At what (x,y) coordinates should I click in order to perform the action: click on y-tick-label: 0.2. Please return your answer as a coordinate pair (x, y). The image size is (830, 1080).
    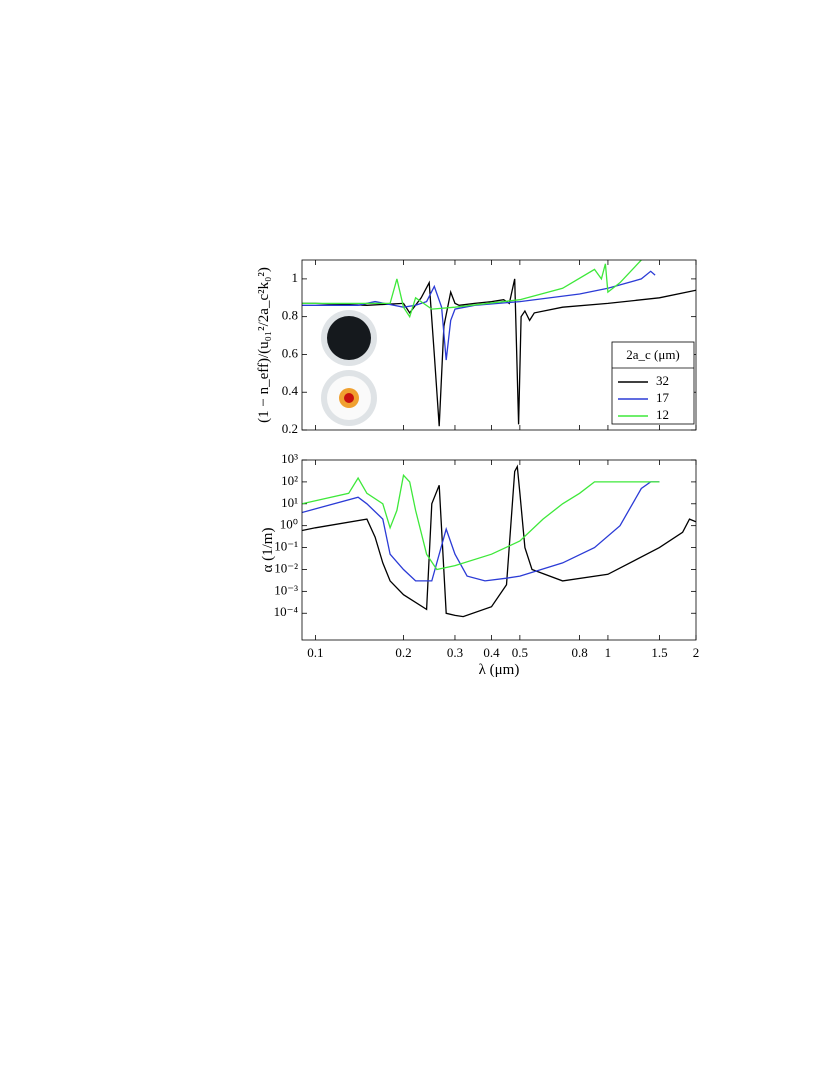
    Looking at the image, I should click on (290, 428).